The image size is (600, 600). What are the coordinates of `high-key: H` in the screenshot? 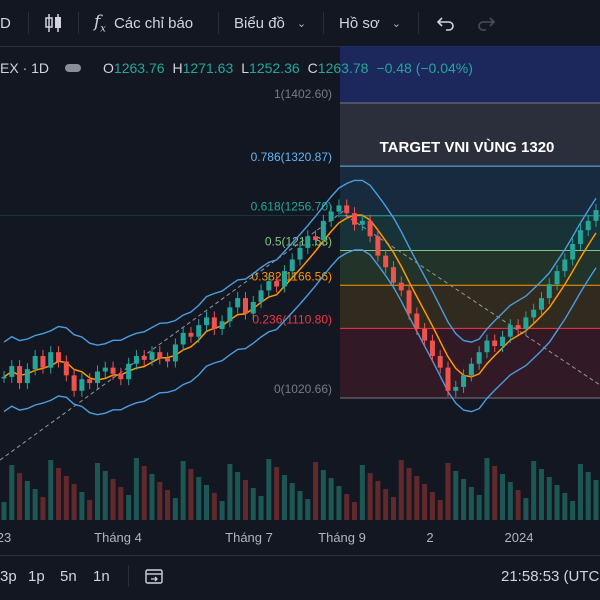 It's located at (177, 68).